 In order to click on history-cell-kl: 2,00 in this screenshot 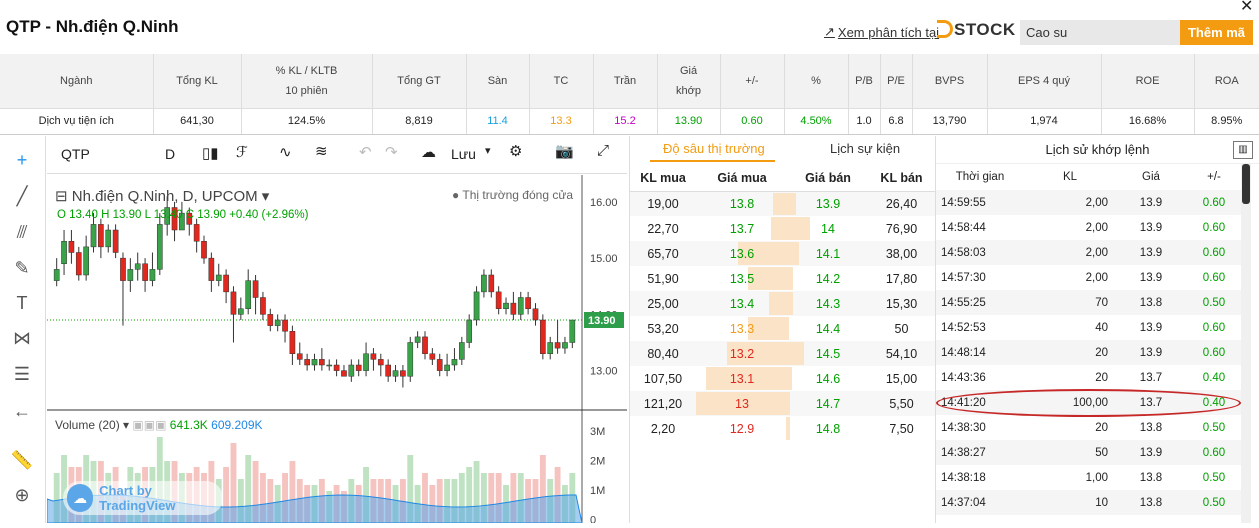, I will do `click(1070, 277)`.